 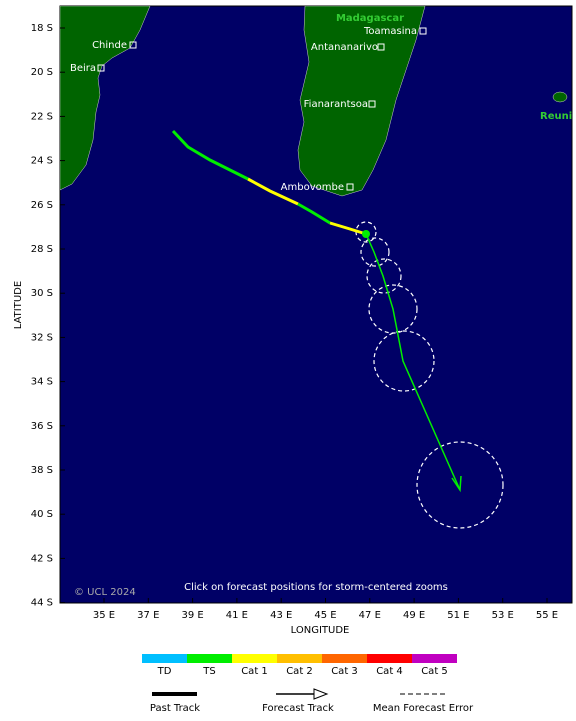 I want to click on forecast-arrowhead, so click(x=456, y=484).